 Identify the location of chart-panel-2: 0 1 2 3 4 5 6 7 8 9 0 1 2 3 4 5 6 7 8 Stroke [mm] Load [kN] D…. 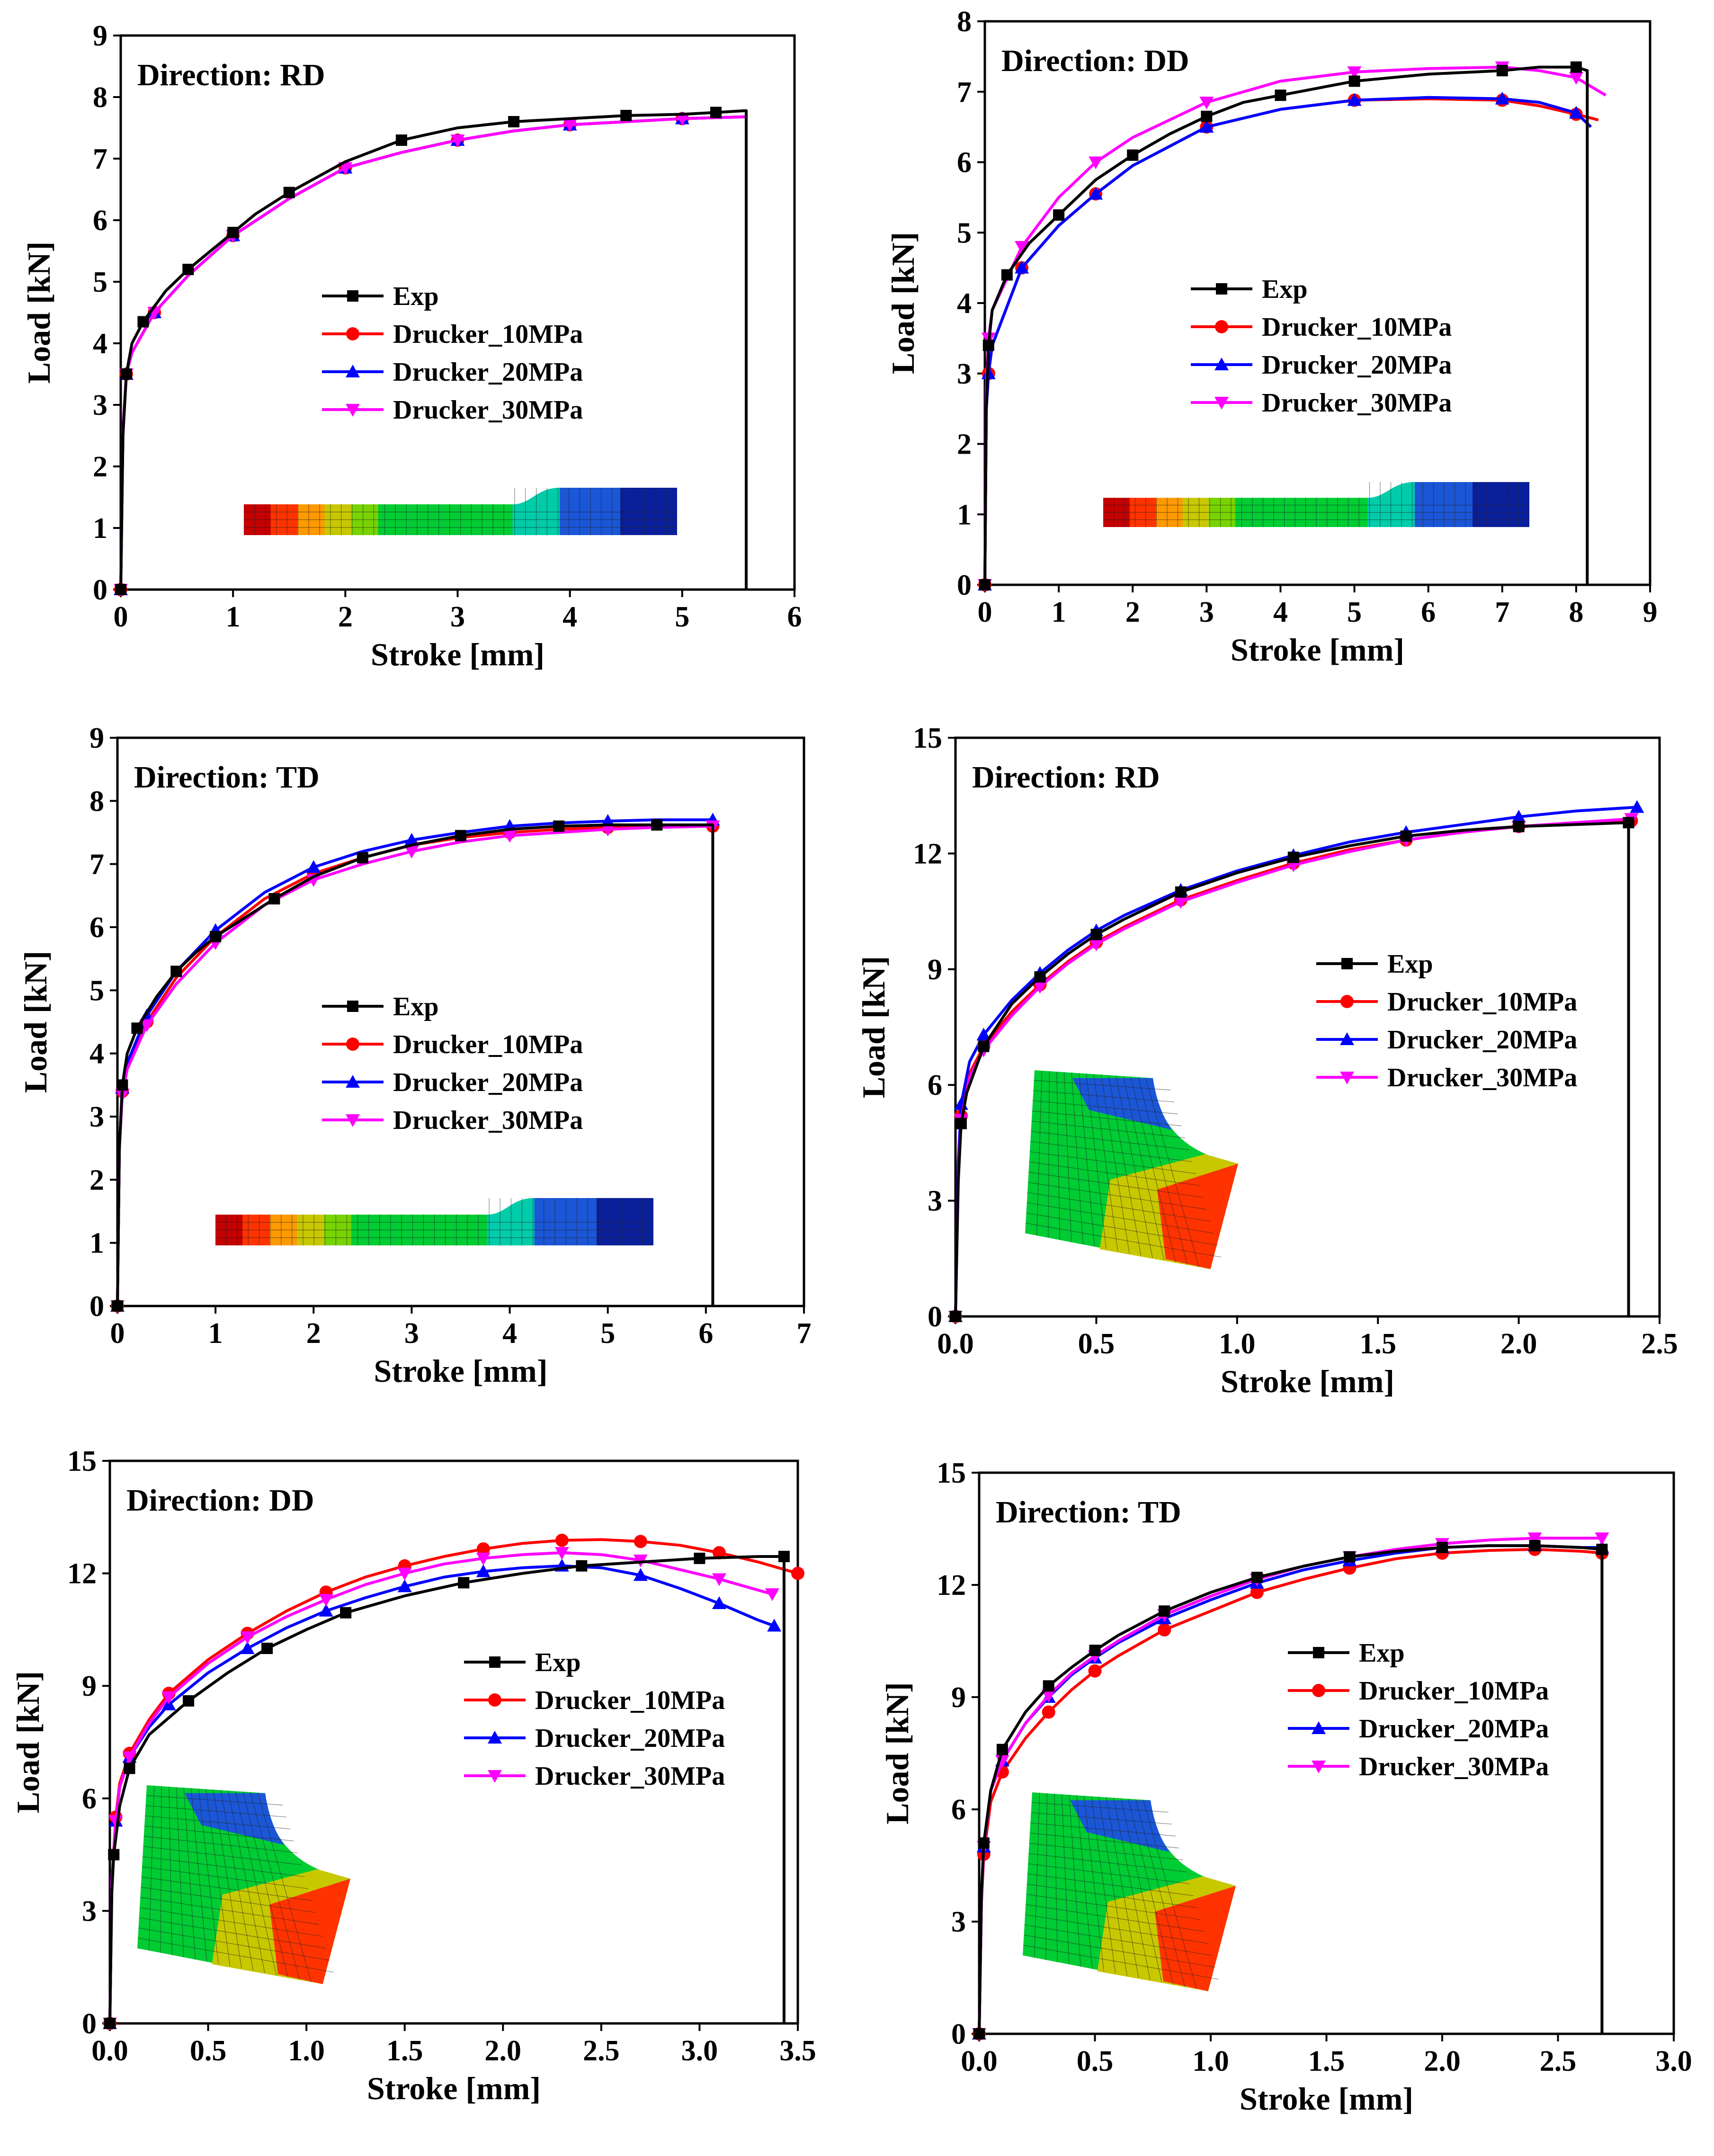
(1271, 337).